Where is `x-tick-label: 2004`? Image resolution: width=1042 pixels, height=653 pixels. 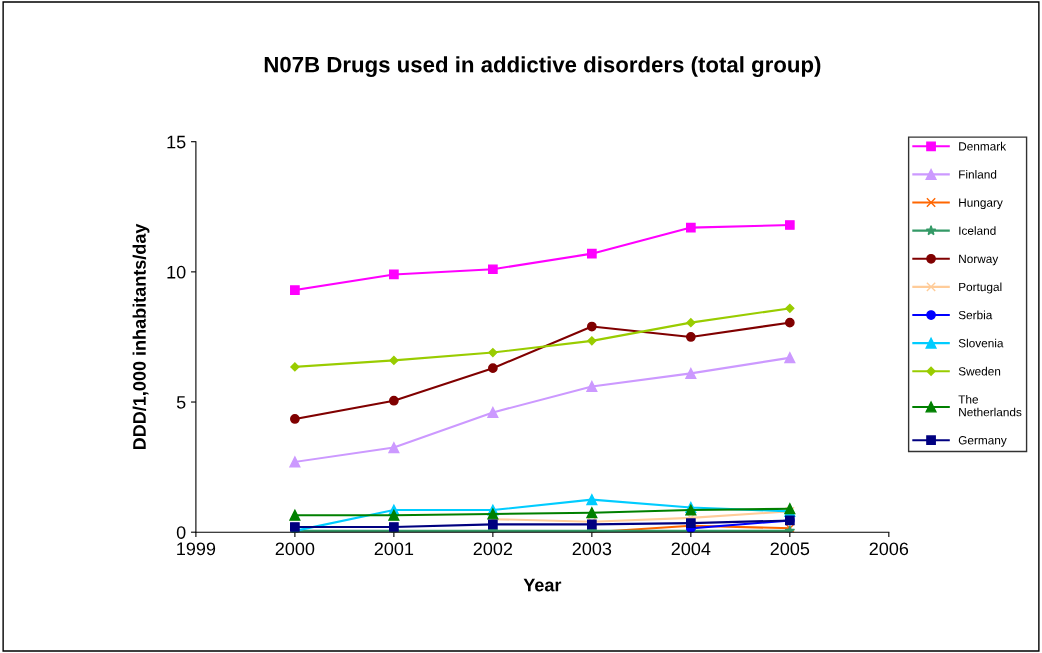
x-tick-label: 2004 is located at coordinates (691, 549).